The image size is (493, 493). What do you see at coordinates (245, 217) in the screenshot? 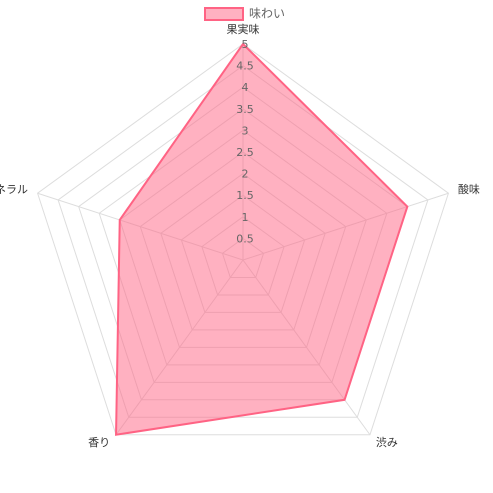
I see `r-tick-label: 1` at bounding box center [245, 217].